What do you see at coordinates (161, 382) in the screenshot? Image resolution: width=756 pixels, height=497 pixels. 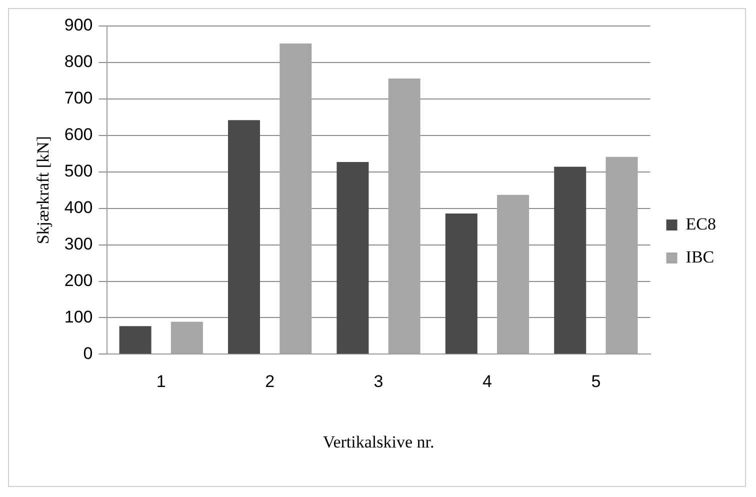 I see `x-tick-label: 1` at bounding box center [161, 382].